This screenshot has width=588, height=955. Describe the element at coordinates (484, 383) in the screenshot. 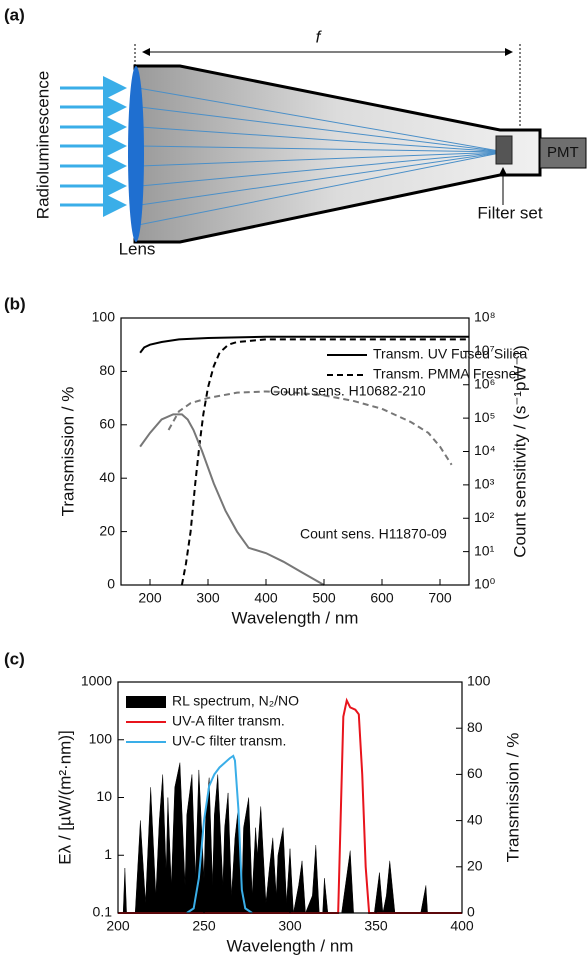

I see `y2-tick-label: 10⁶` at that location.